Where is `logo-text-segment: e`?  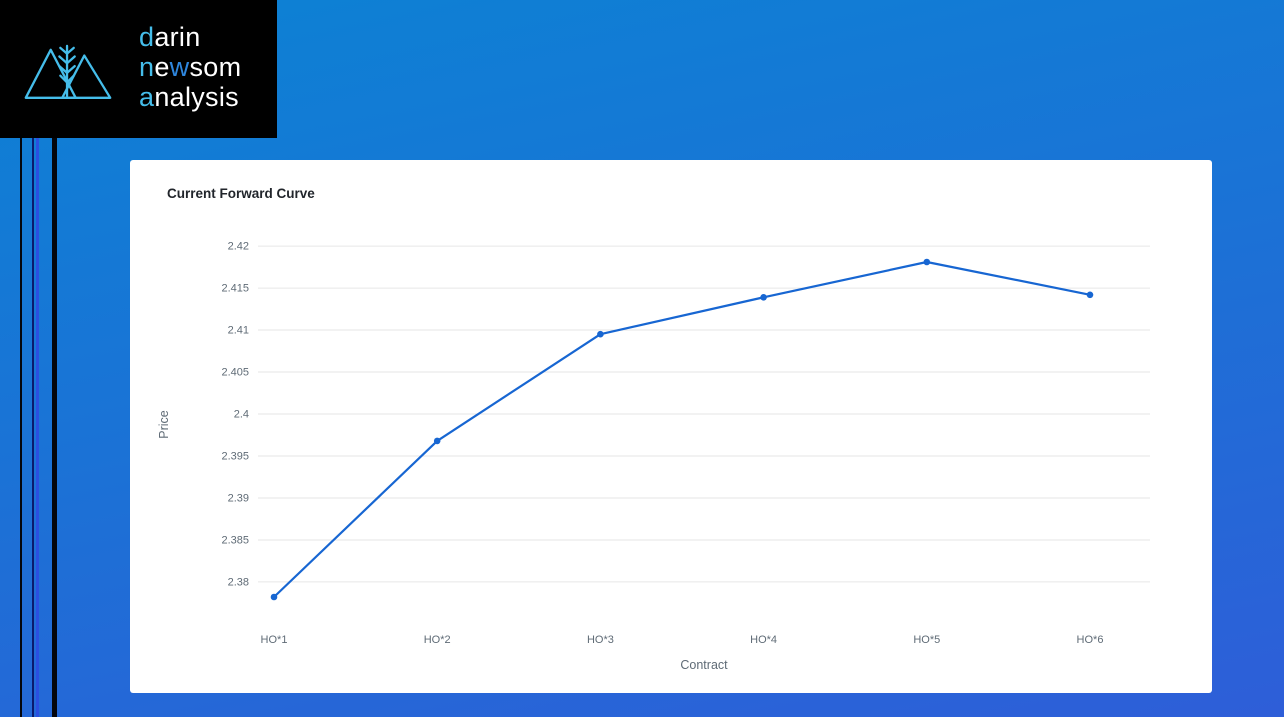 logo-text-segment: e is located at coordinates (162, 67).